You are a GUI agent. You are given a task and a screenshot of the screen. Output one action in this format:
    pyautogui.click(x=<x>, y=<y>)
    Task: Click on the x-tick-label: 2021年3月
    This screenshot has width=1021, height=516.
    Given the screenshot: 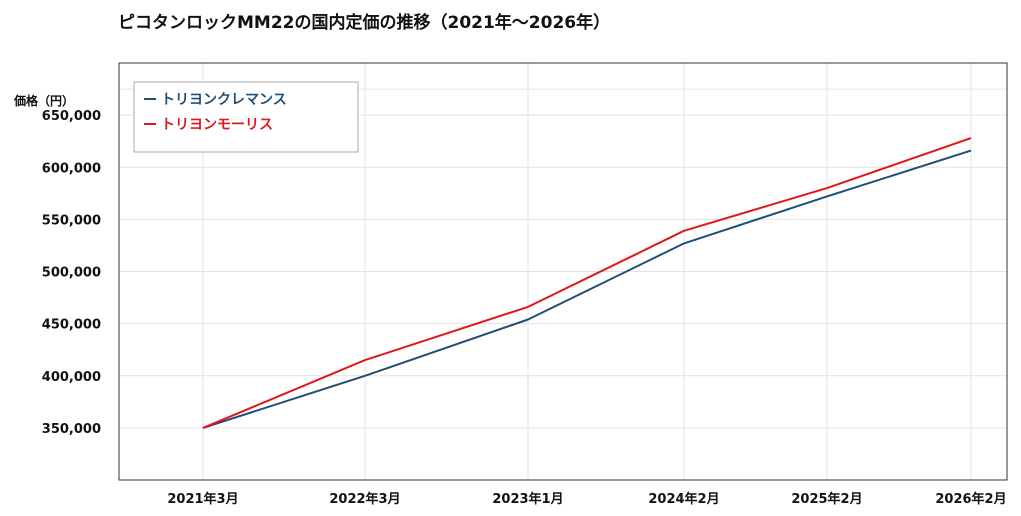 What is the action you would take?
    pyautogui.click(x=202, y=499)
    